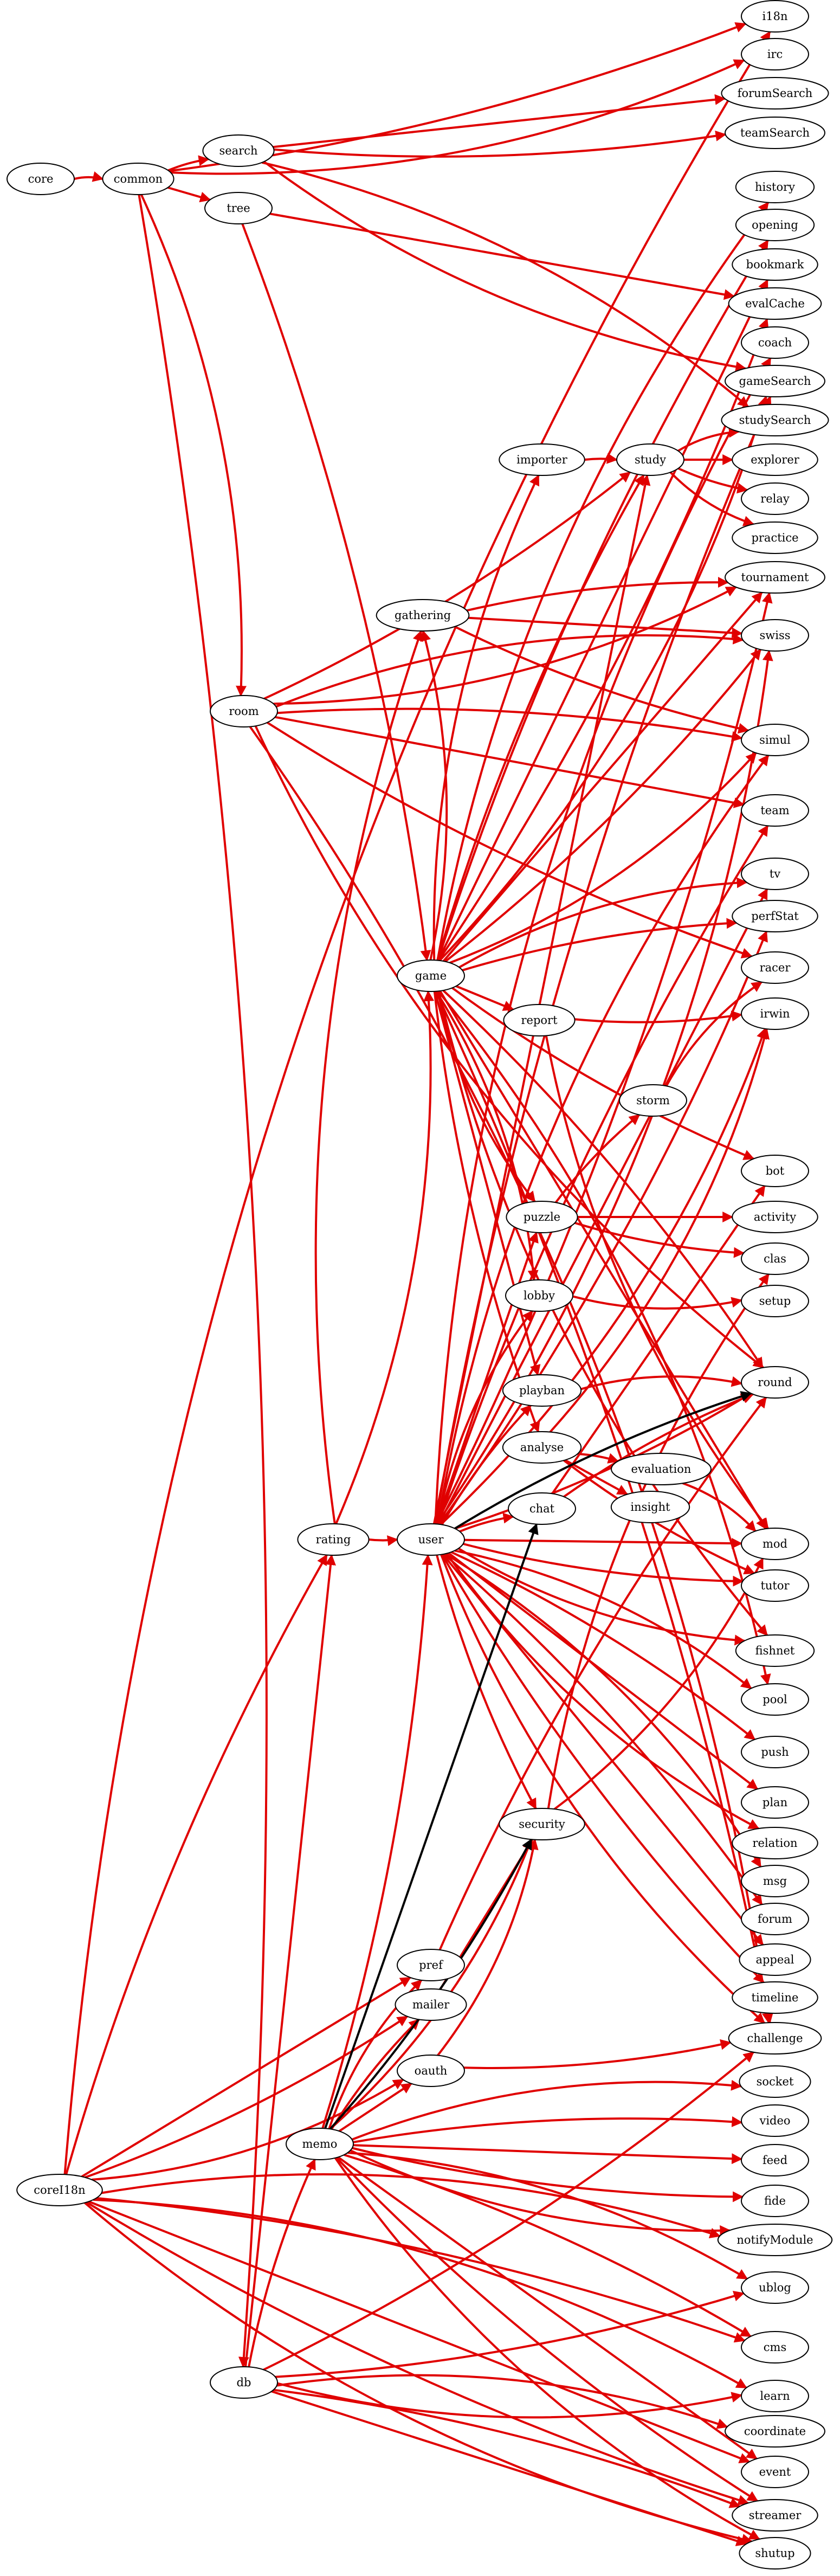 The width and height of the screenshot is (840, 2576). I want to click on edge-game-to-fishnet, so click(603, 1313).